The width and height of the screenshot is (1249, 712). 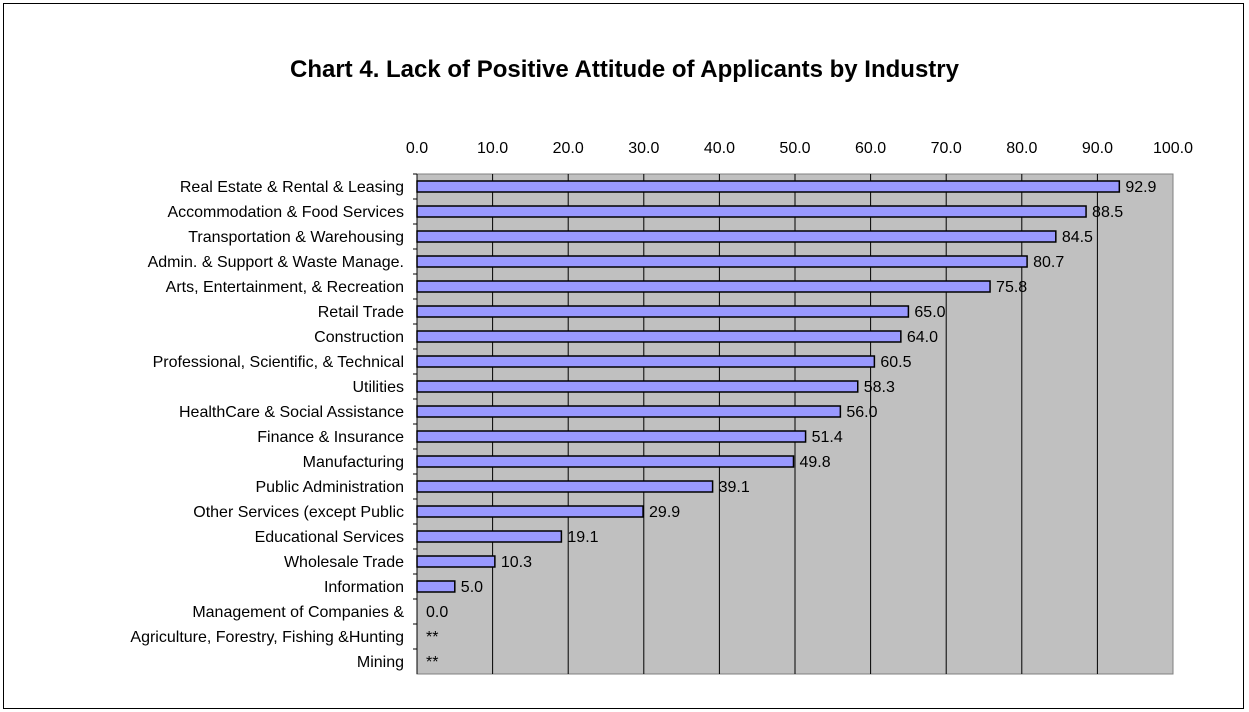 I want to click on data-label: 58.3, so click(x=879, y=387).